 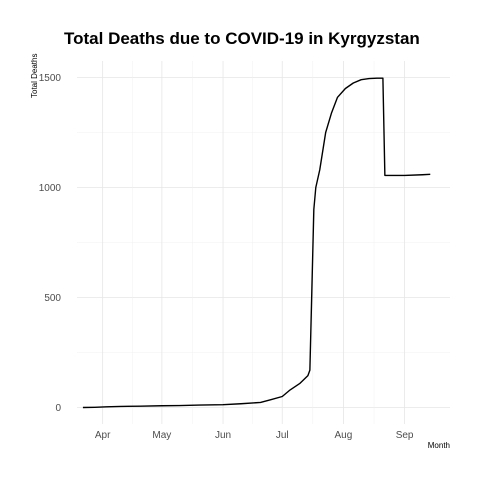 I want to click on y-tick-label: 1500, so click(x=50, y=78).